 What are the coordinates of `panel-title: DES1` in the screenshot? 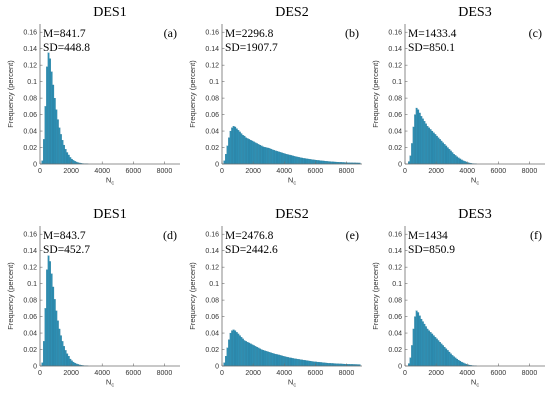 It's located at (109, 12).